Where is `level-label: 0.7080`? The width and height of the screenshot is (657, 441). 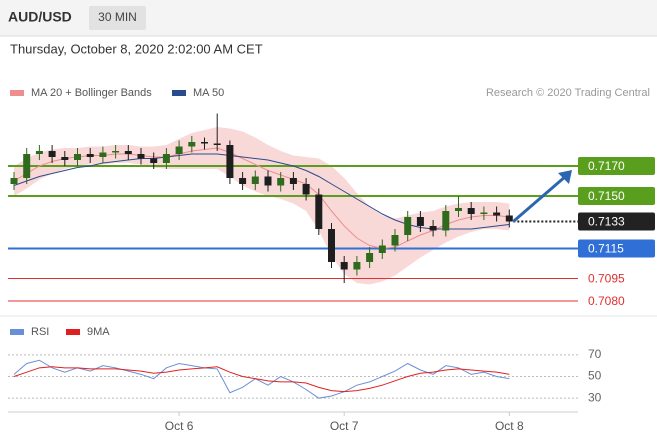
level-label: 0.7080 is located at coordinates (606, 301).